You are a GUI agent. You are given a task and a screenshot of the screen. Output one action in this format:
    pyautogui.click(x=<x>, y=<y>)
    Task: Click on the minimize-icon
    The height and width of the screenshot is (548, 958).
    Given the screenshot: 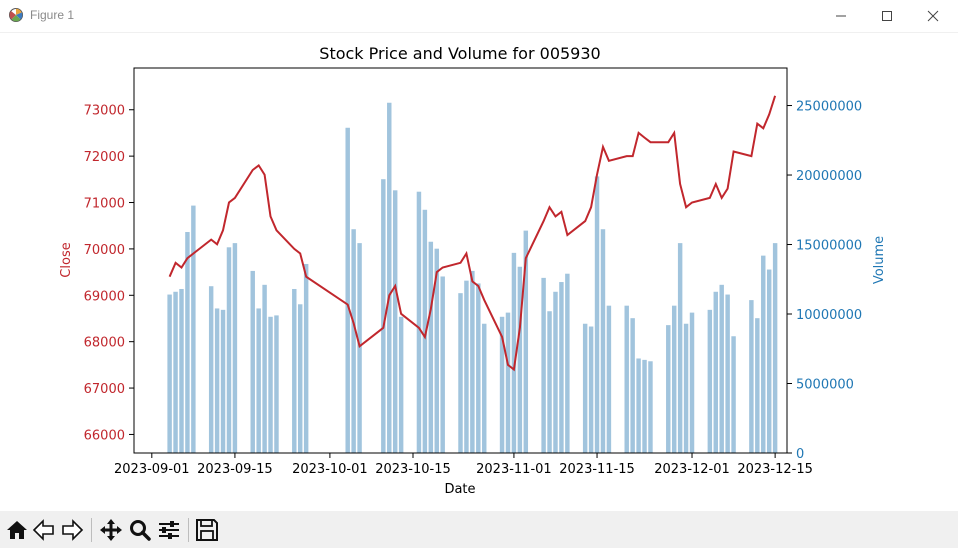 What is the action you would take?
    pyautogui.click(x=841, y=16)
    